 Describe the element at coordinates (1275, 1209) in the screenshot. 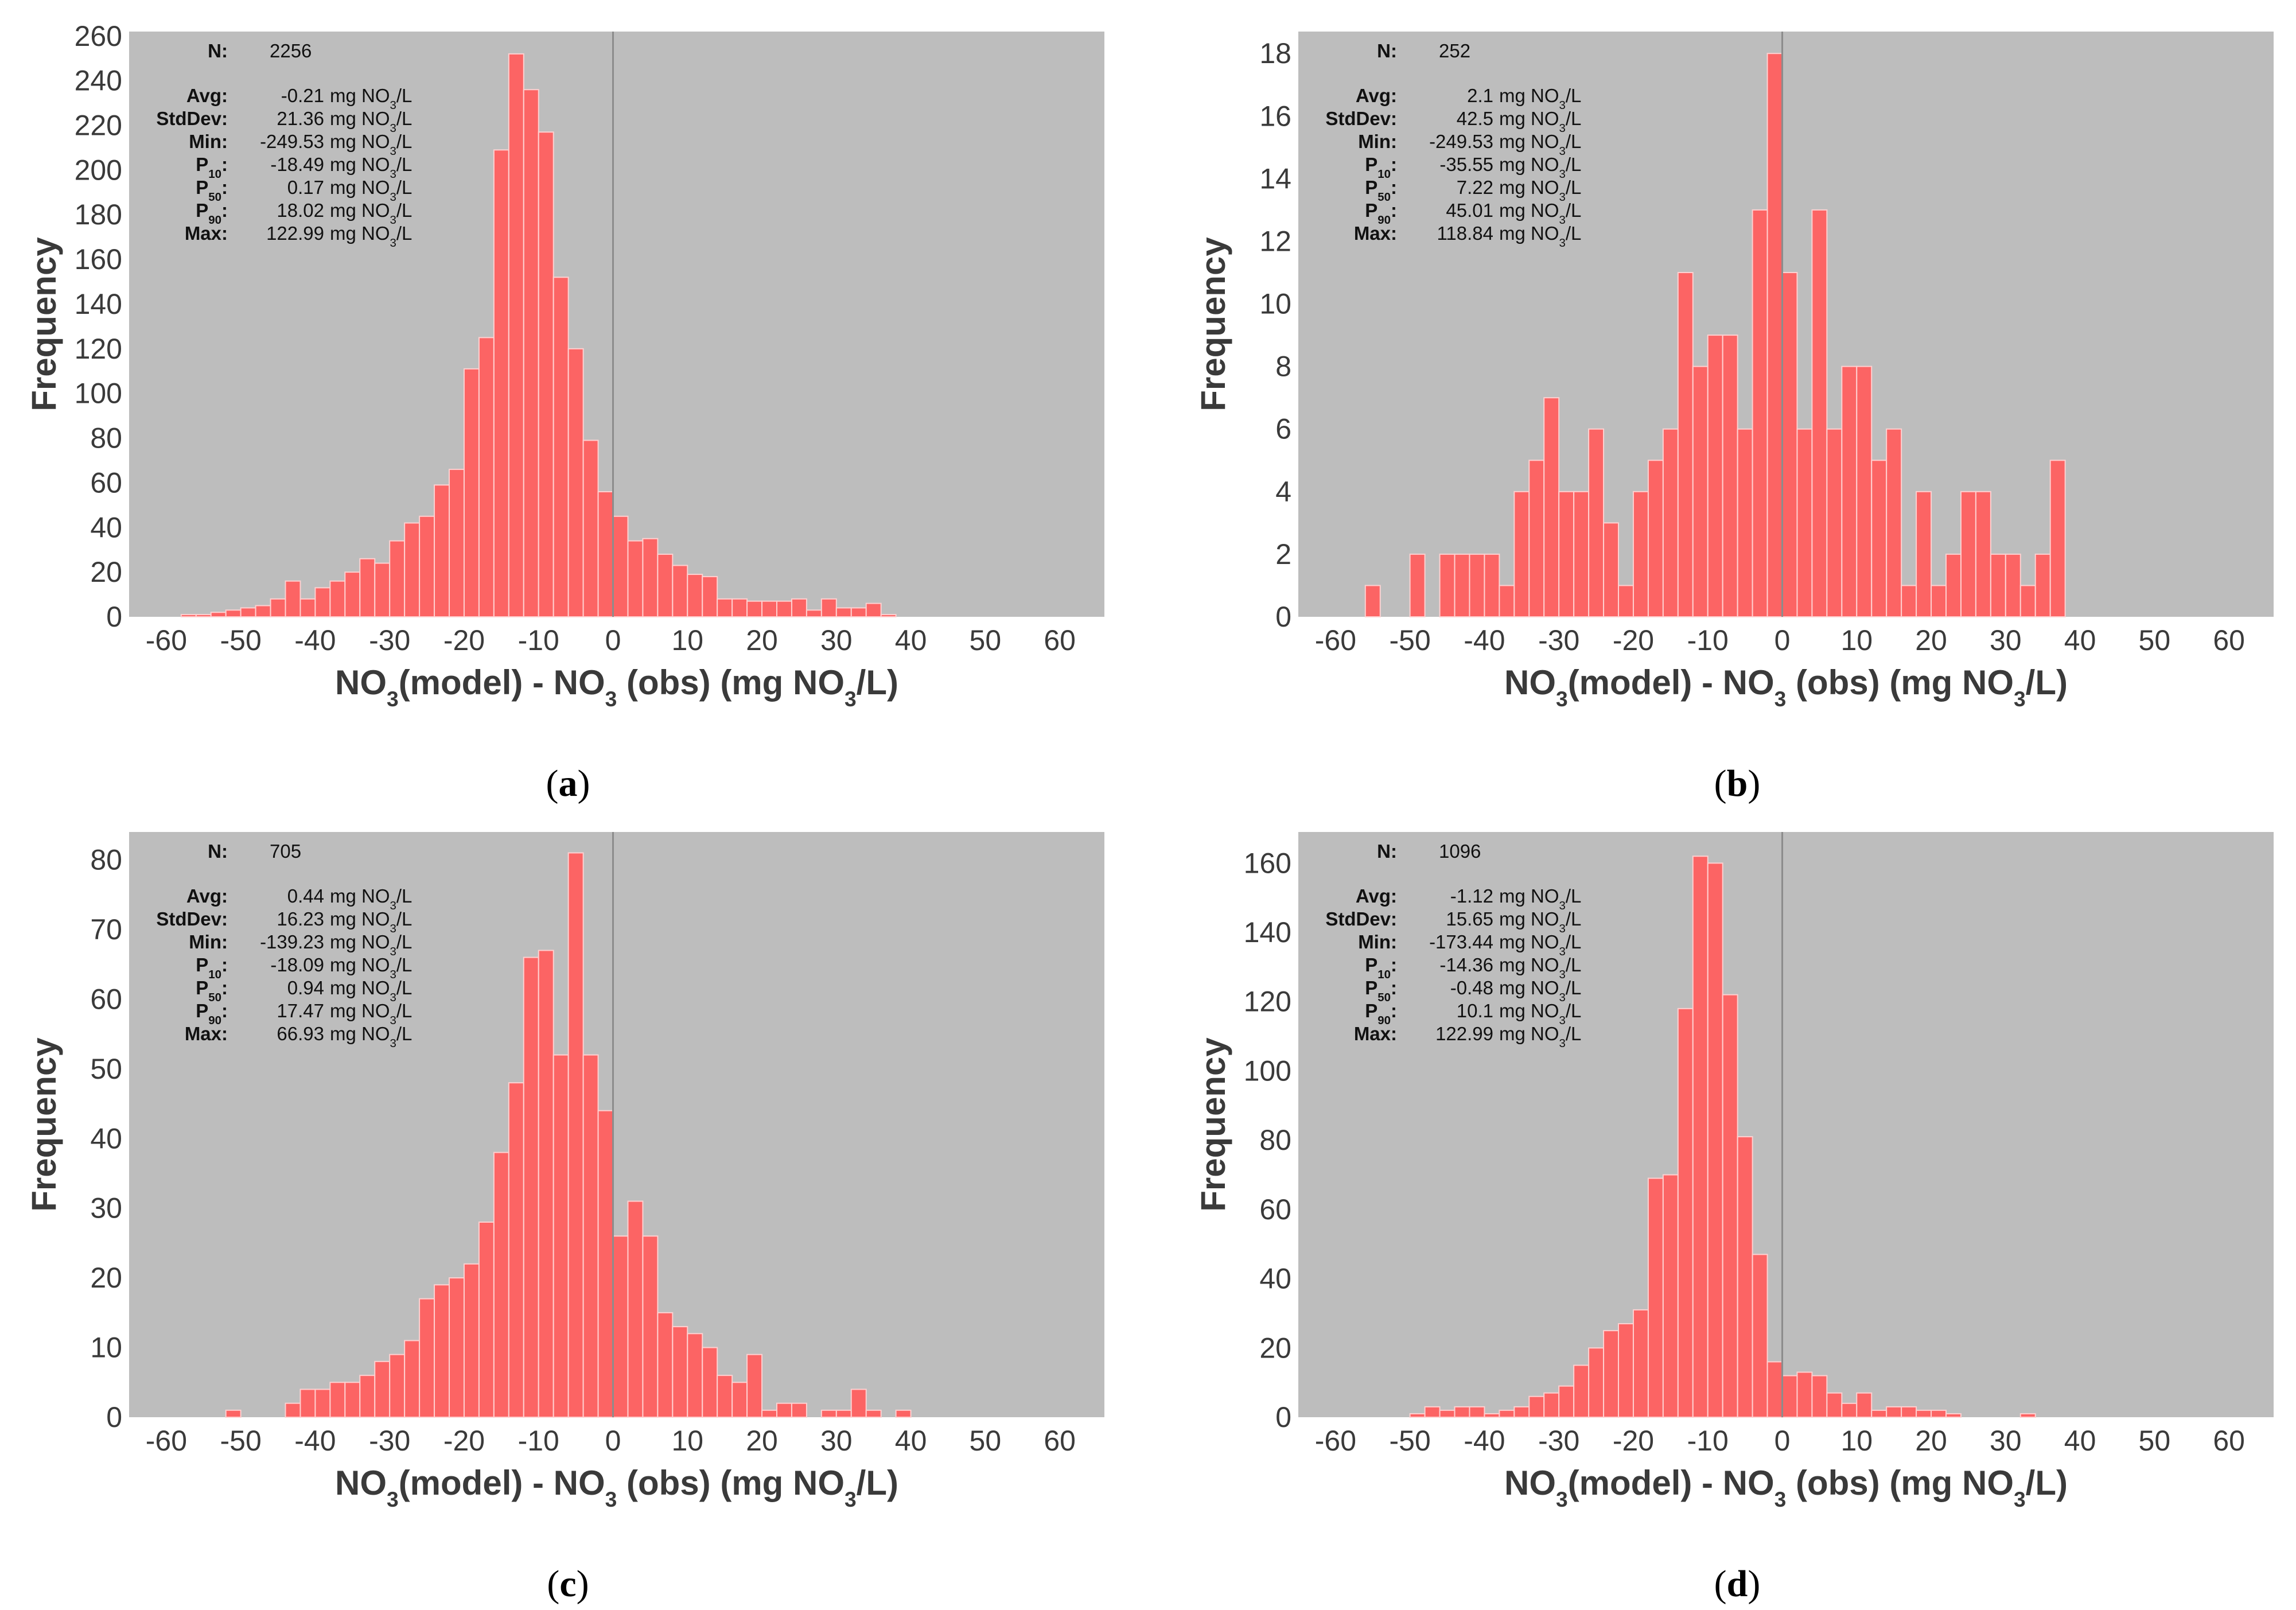

I see `y-tick-label: 60` at that location.